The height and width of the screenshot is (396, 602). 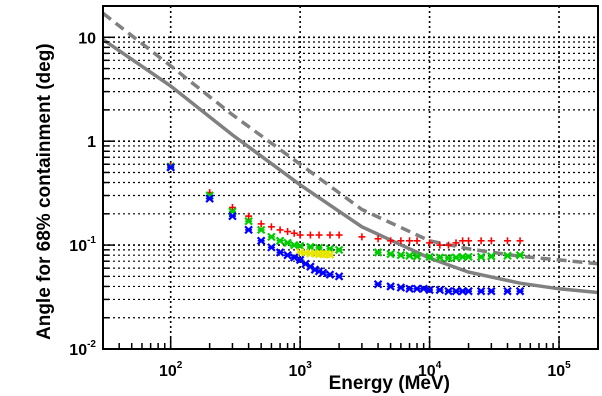 I want to click on y-tick-label: 10⁻², so click(x=82, y=349).